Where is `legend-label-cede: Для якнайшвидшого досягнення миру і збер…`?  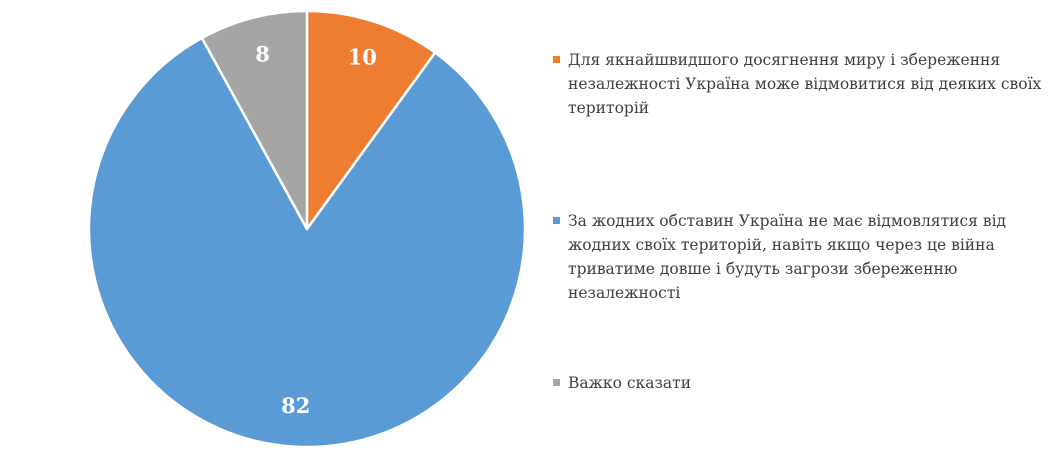
legend-label-cede: Для якнайшвидшого досягнення миру і збер… is located at coordinates (805, 84).